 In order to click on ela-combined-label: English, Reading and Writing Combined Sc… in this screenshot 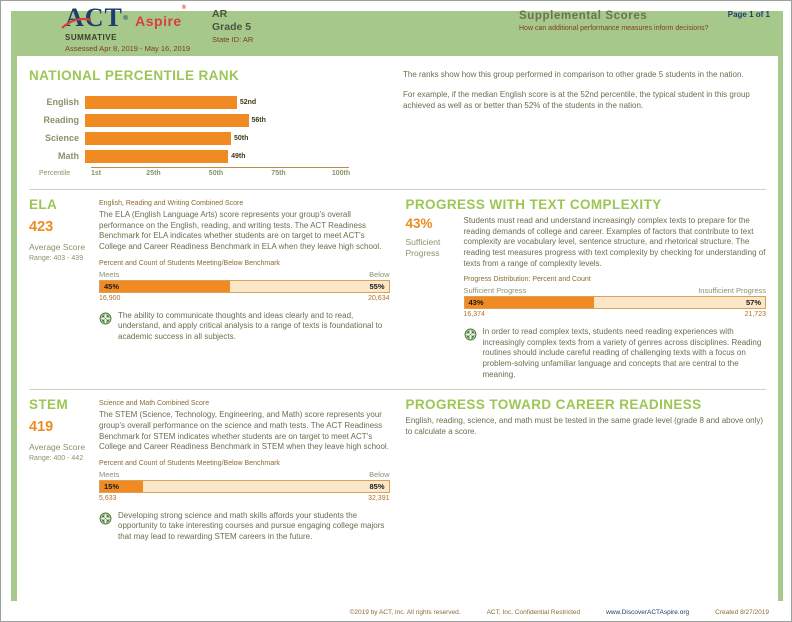, I will do `click(171, 203)`.